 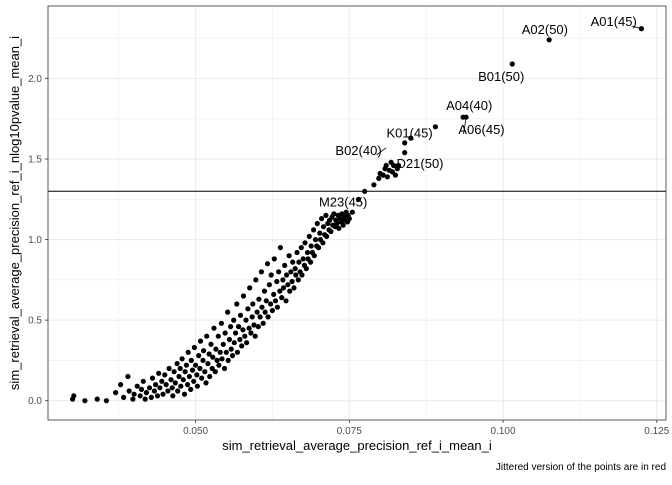 What do you see at coordinates (503, 431) in the screenshot?
I see `x-tick-label-2: 0.100` at bounding box center [503, 431].